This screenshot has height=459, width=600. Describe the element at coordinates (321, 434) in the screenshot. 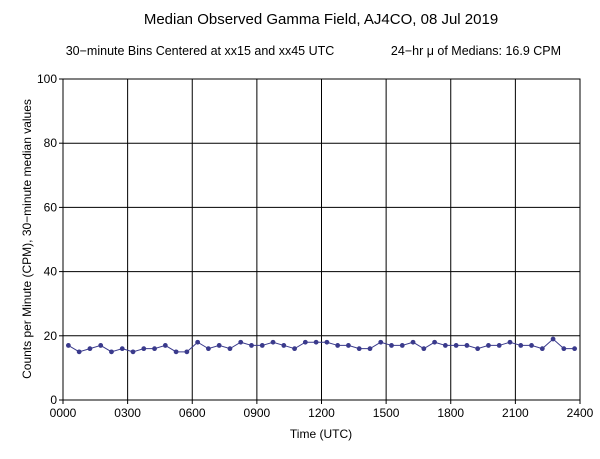

I see `x-axis-label: Time (UTC)` at that location.